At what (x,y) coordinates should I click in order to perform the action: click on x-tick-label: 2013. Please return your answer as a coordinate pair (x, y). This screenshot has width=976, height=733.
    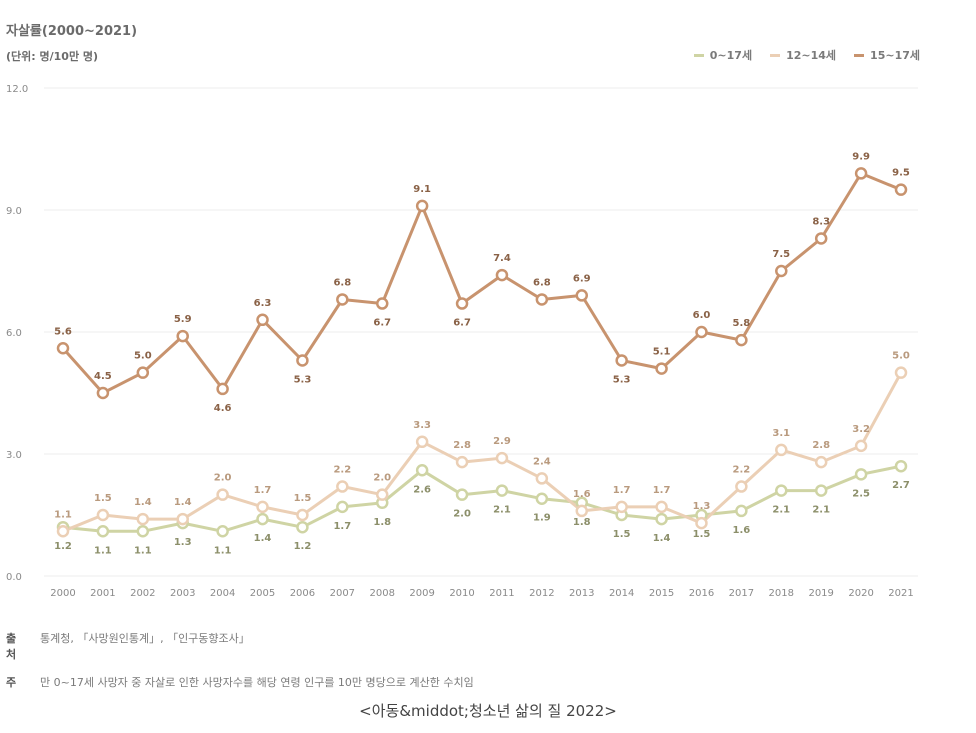
    Looking at the image, I should click on (581, 593).